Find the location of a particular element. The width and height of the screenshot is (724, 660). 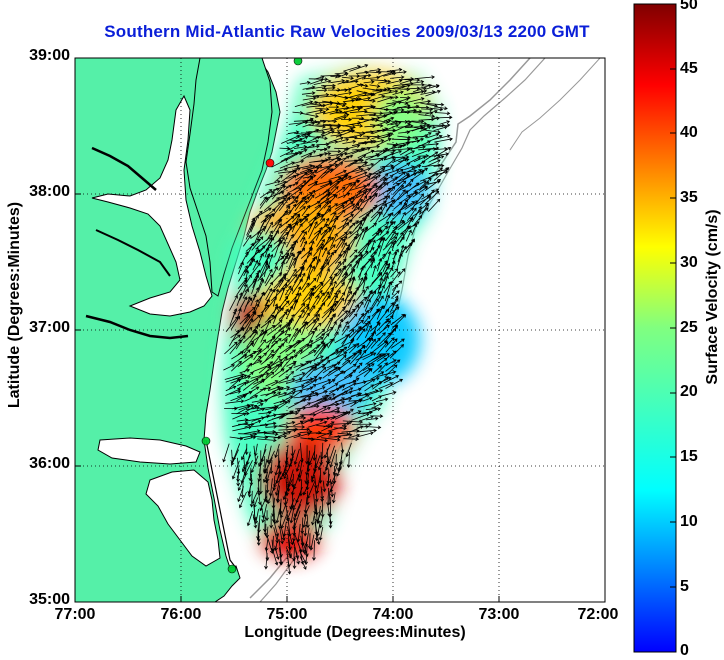

colorbar-tick-label: 5 is located at coordinates (684, 586).